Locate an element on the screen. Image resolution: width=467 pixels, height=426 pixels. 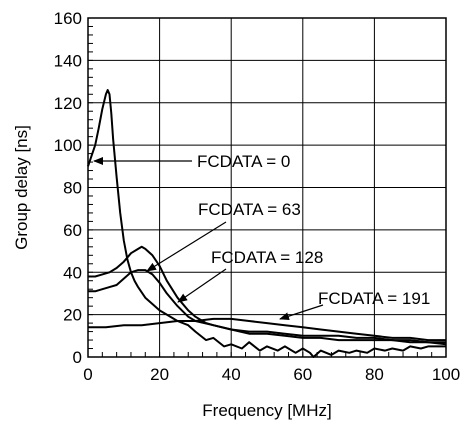
x-tick-label: 100 is located at coordinates (446, 374).